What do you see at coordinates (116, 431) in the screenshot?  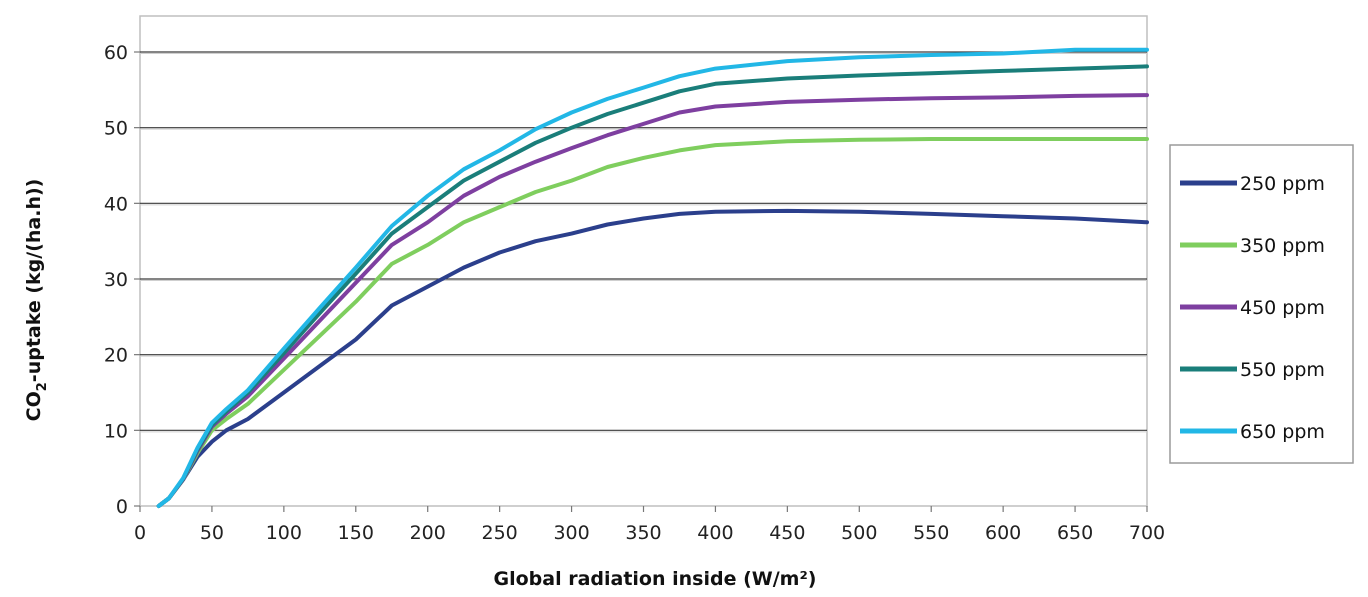 I see `y-tick-label: 10` at bounding box center [116, 431].